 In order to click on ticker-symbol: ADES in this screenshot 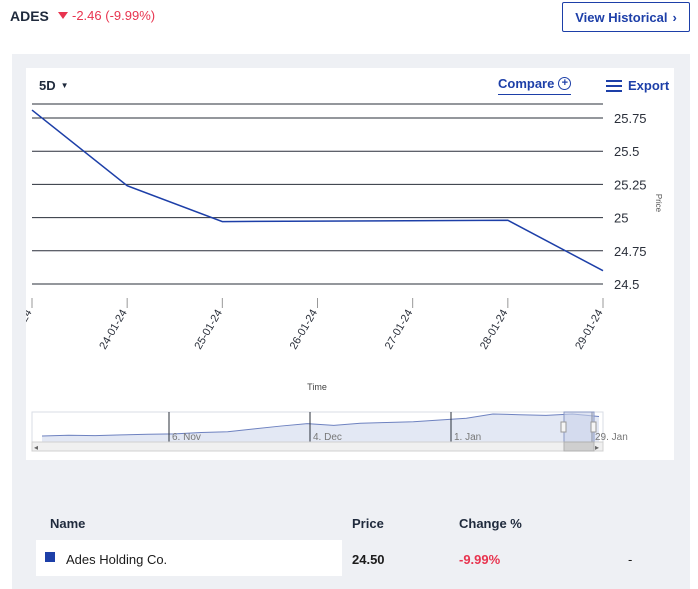, I will do `click(29, 16)`.